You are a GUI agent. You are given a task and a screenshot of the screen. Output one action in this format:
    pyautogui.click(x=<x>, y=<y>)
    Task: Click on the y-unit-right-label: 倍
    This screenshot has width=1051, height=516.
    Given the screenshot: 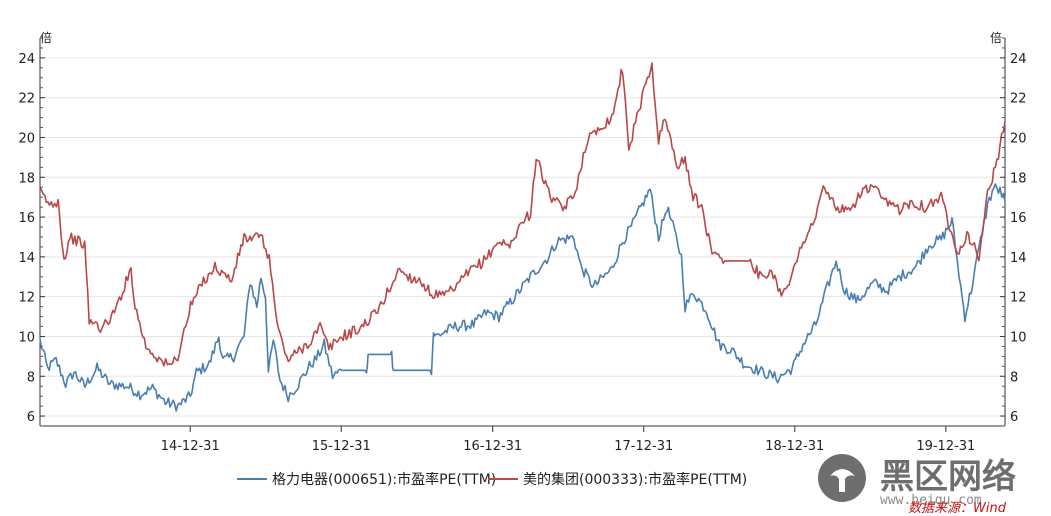 What is the action you would take?
    pyautogui.click(x=996, y=37)
    